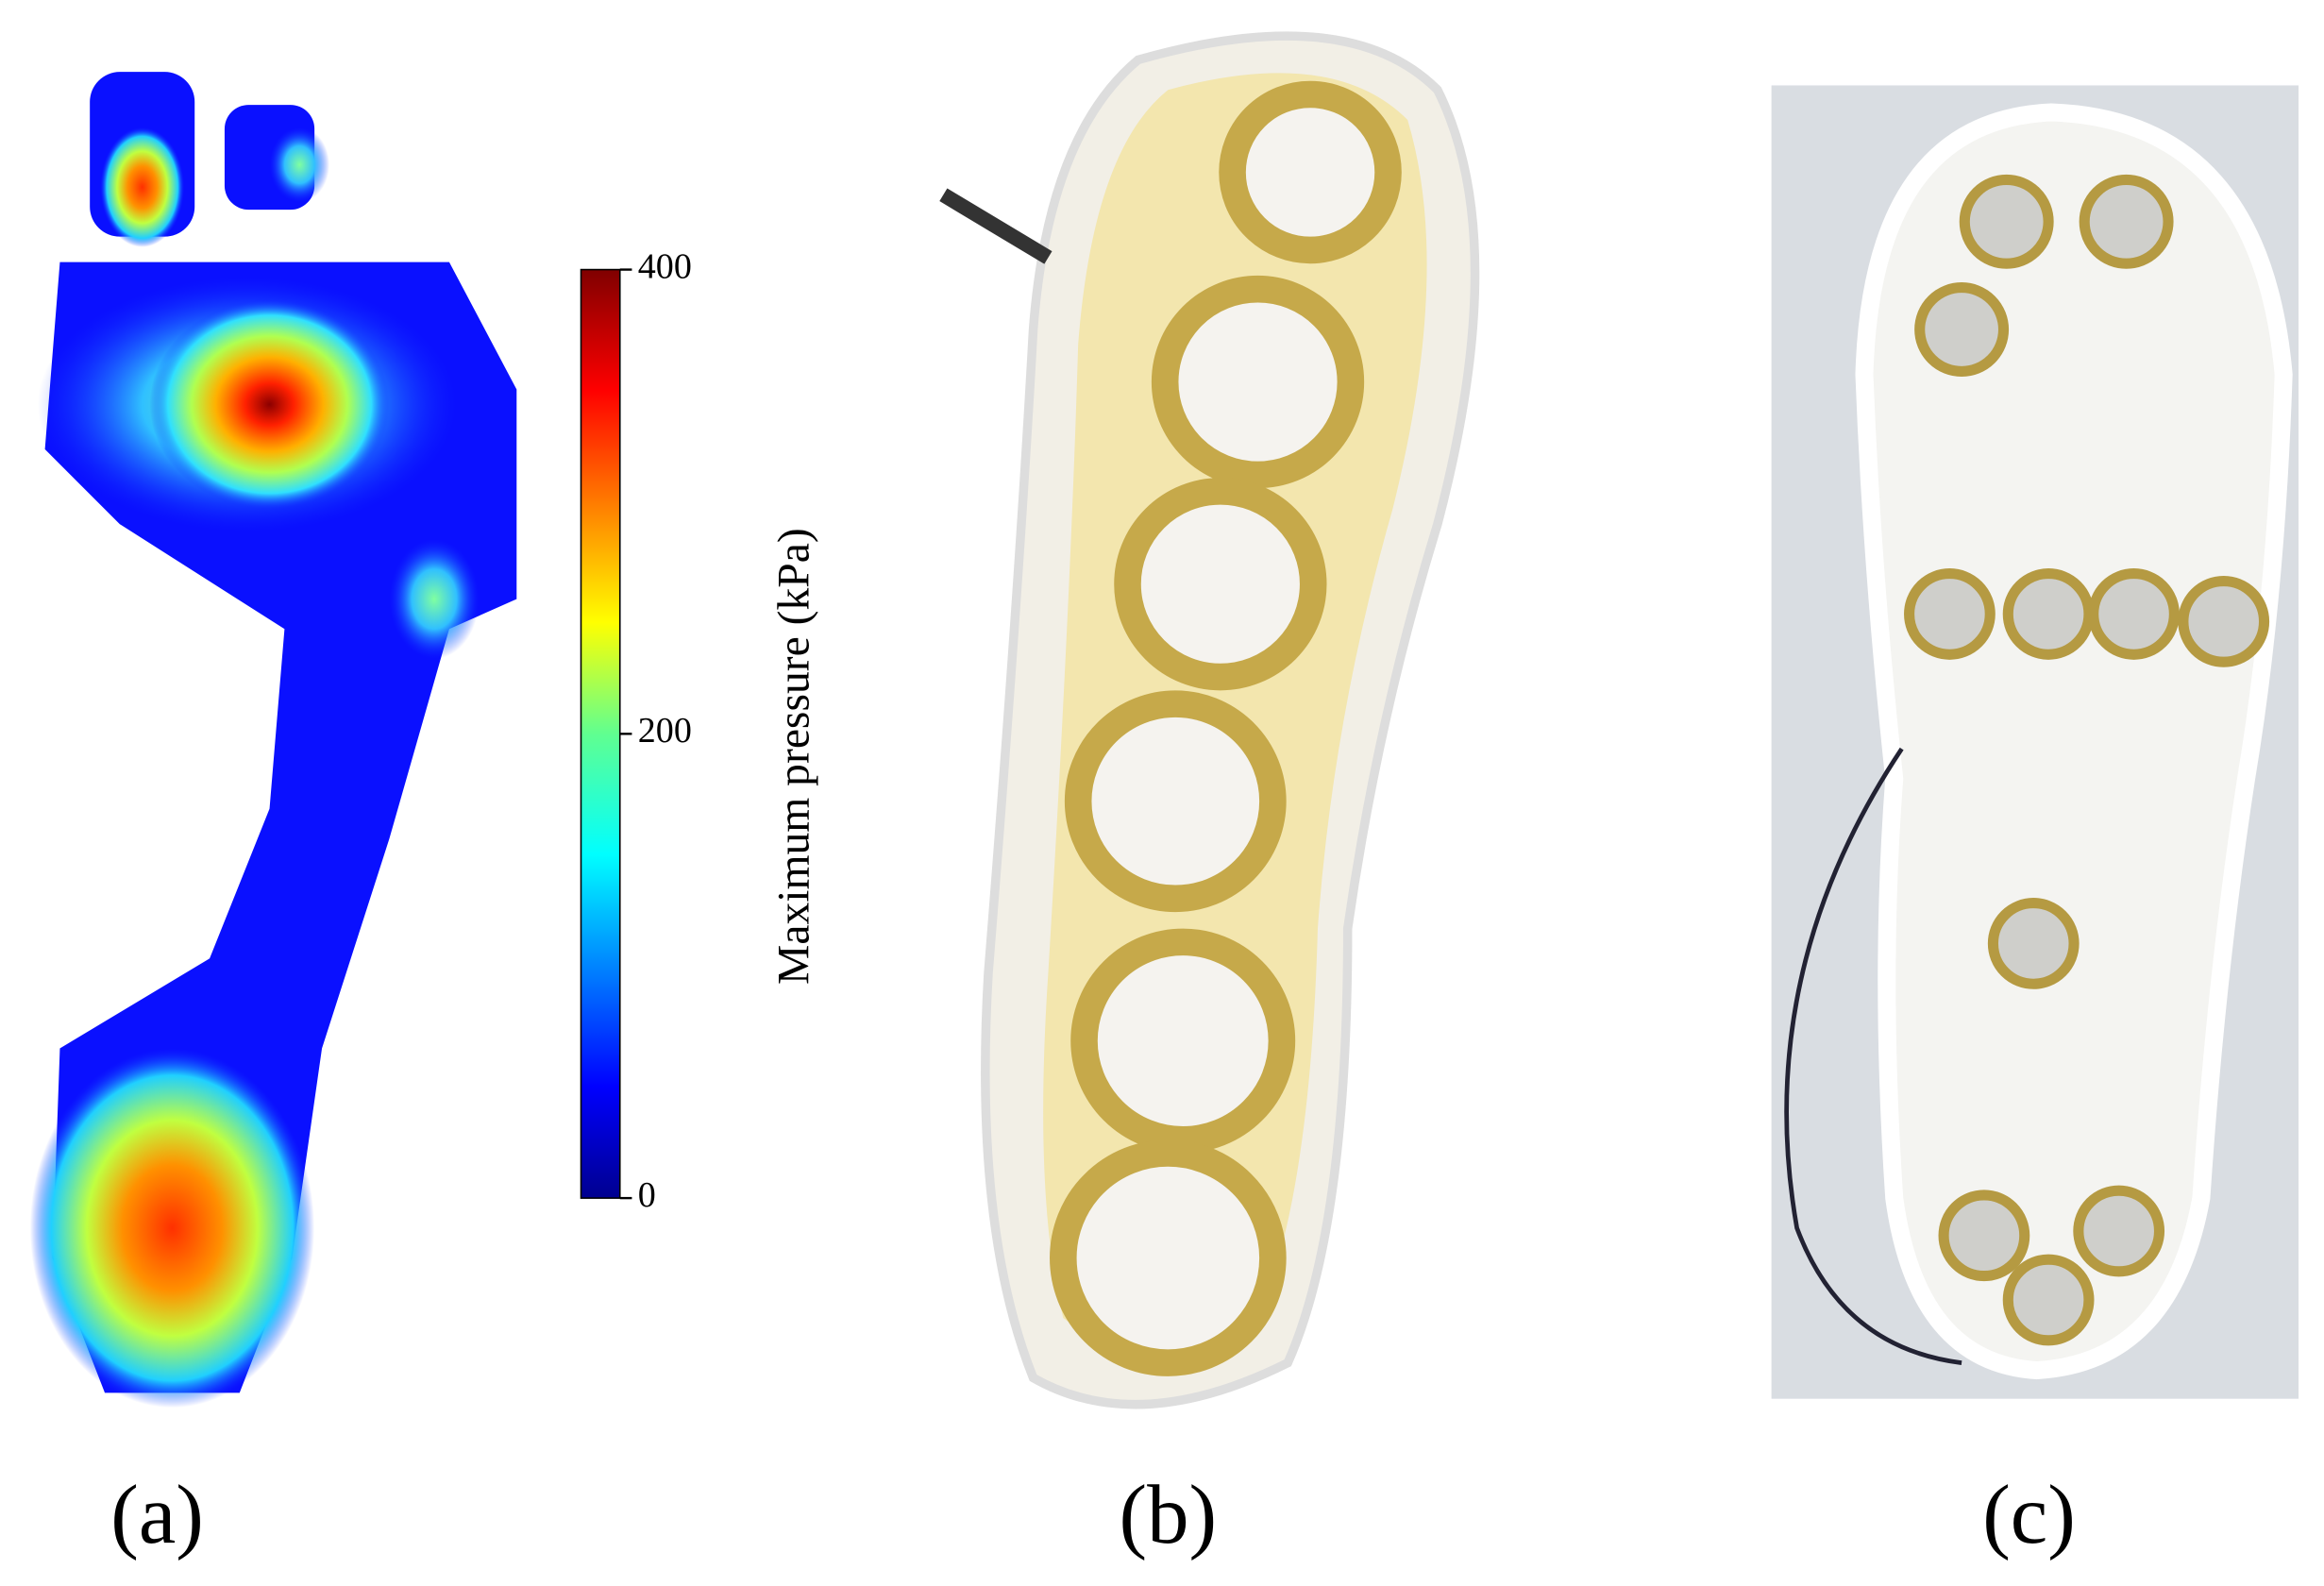 This screenshot has width=2324, height=1586. Describe the element at coordinates (157, 1515) in the screenshot. I see `panel-label: (a)` at that location.